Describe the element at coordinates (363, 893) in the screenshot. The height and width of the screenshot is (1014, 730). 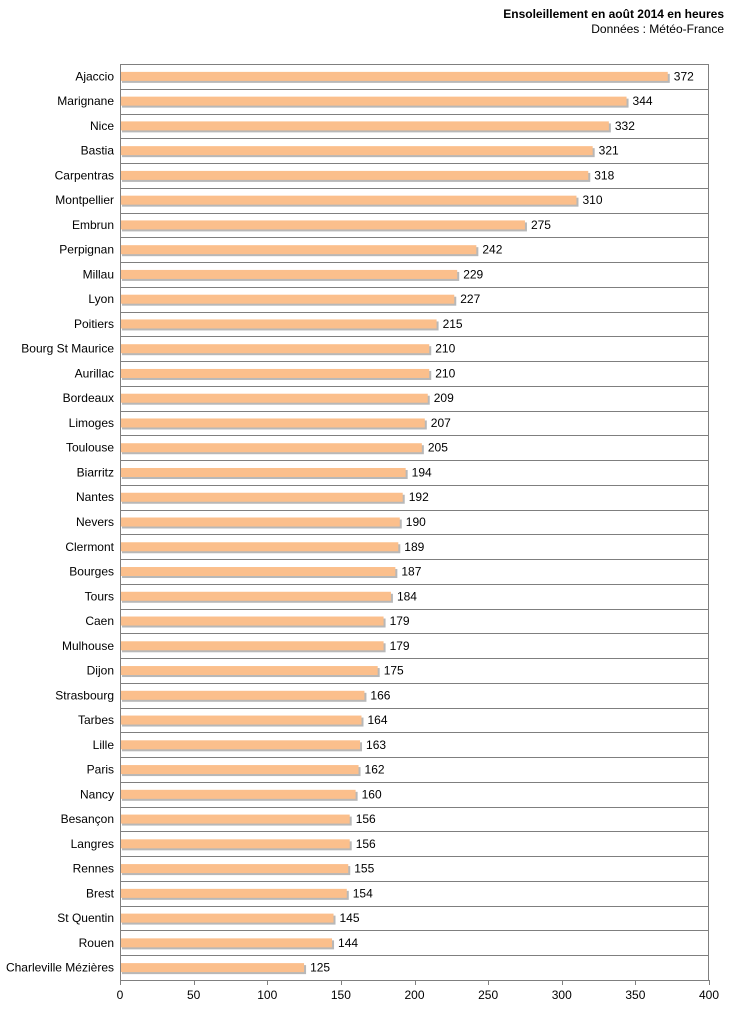
I see `value-label: 154` at that location.